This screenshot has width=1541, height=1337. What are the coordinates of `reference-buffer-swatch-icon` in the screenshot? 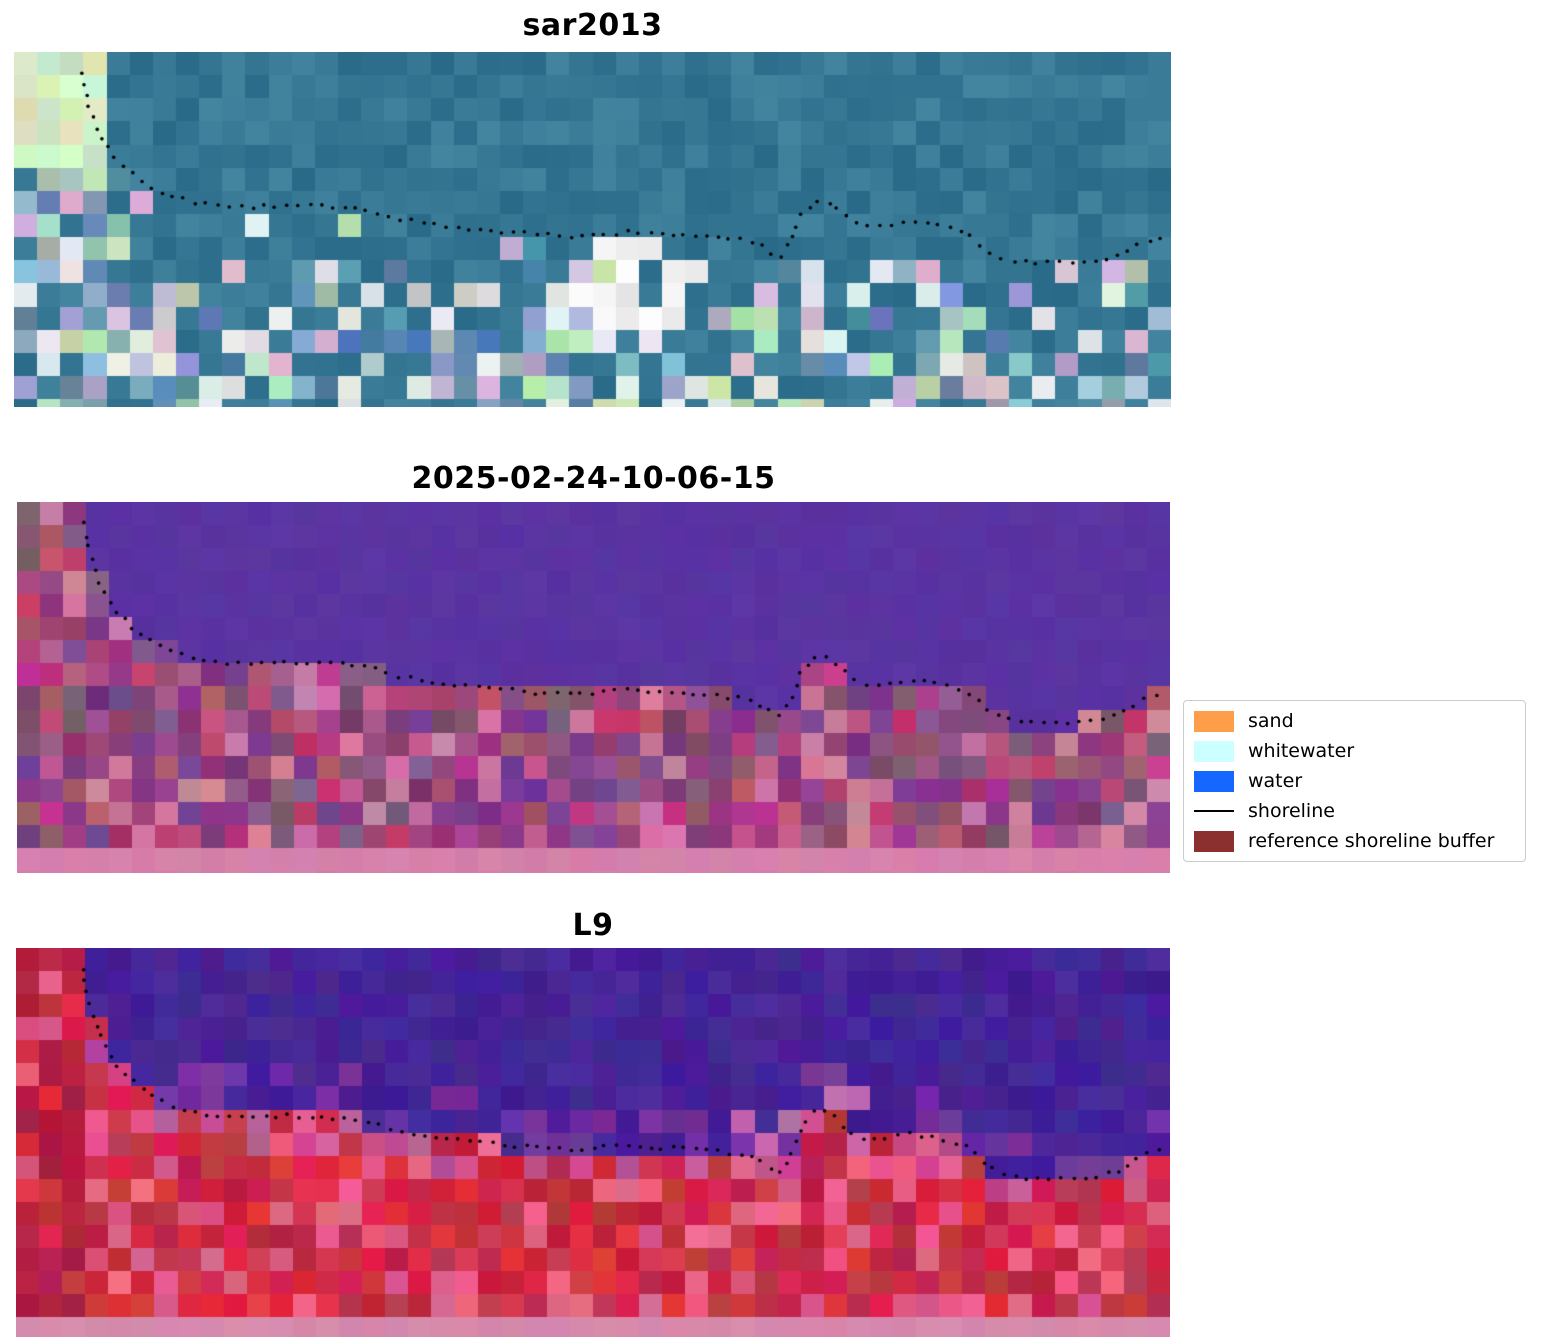 It's located at (1214, 841).